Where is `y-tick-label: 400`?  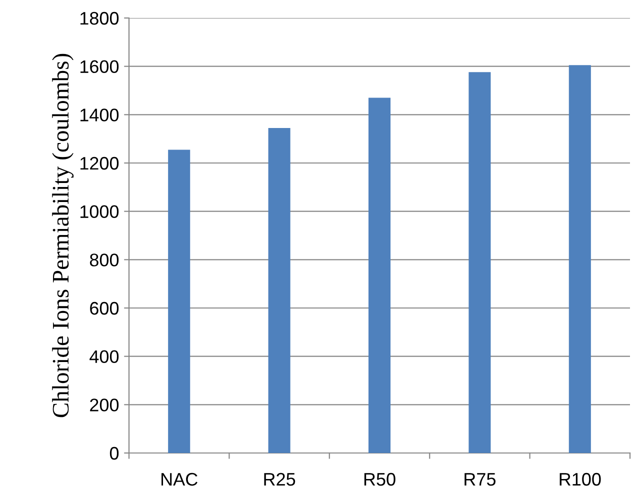 y-tick-label: 400 is located at coordinates (104, 357).